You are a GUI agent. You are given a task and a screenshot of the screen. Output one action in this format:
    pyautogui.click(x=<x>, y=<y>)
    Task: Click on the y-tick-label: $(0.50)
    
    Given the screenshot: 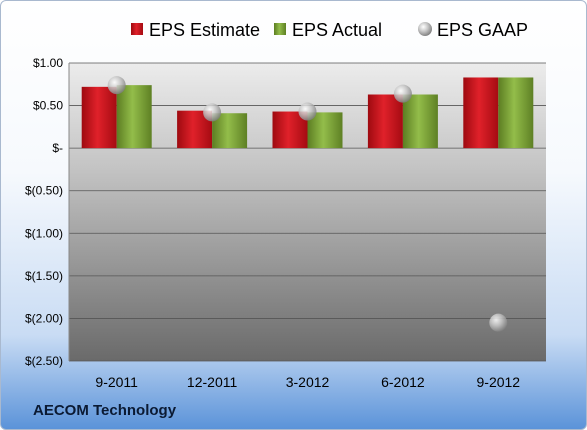 What is the action you would take?
    pyautogui.click(x=44, y=191)
    